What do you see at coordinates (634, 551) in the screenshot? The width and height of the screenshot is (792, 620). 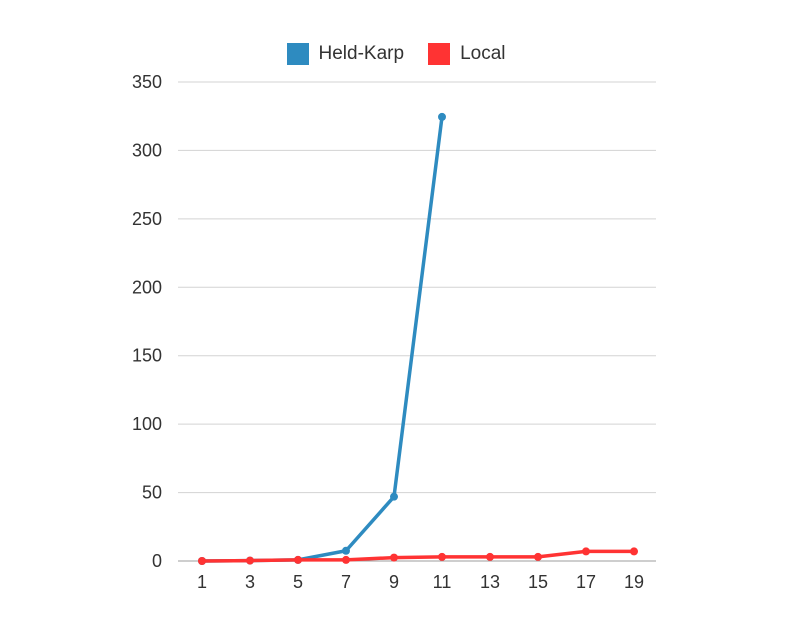 I see `data-point-local-x19` at bounding box center [634, 551].